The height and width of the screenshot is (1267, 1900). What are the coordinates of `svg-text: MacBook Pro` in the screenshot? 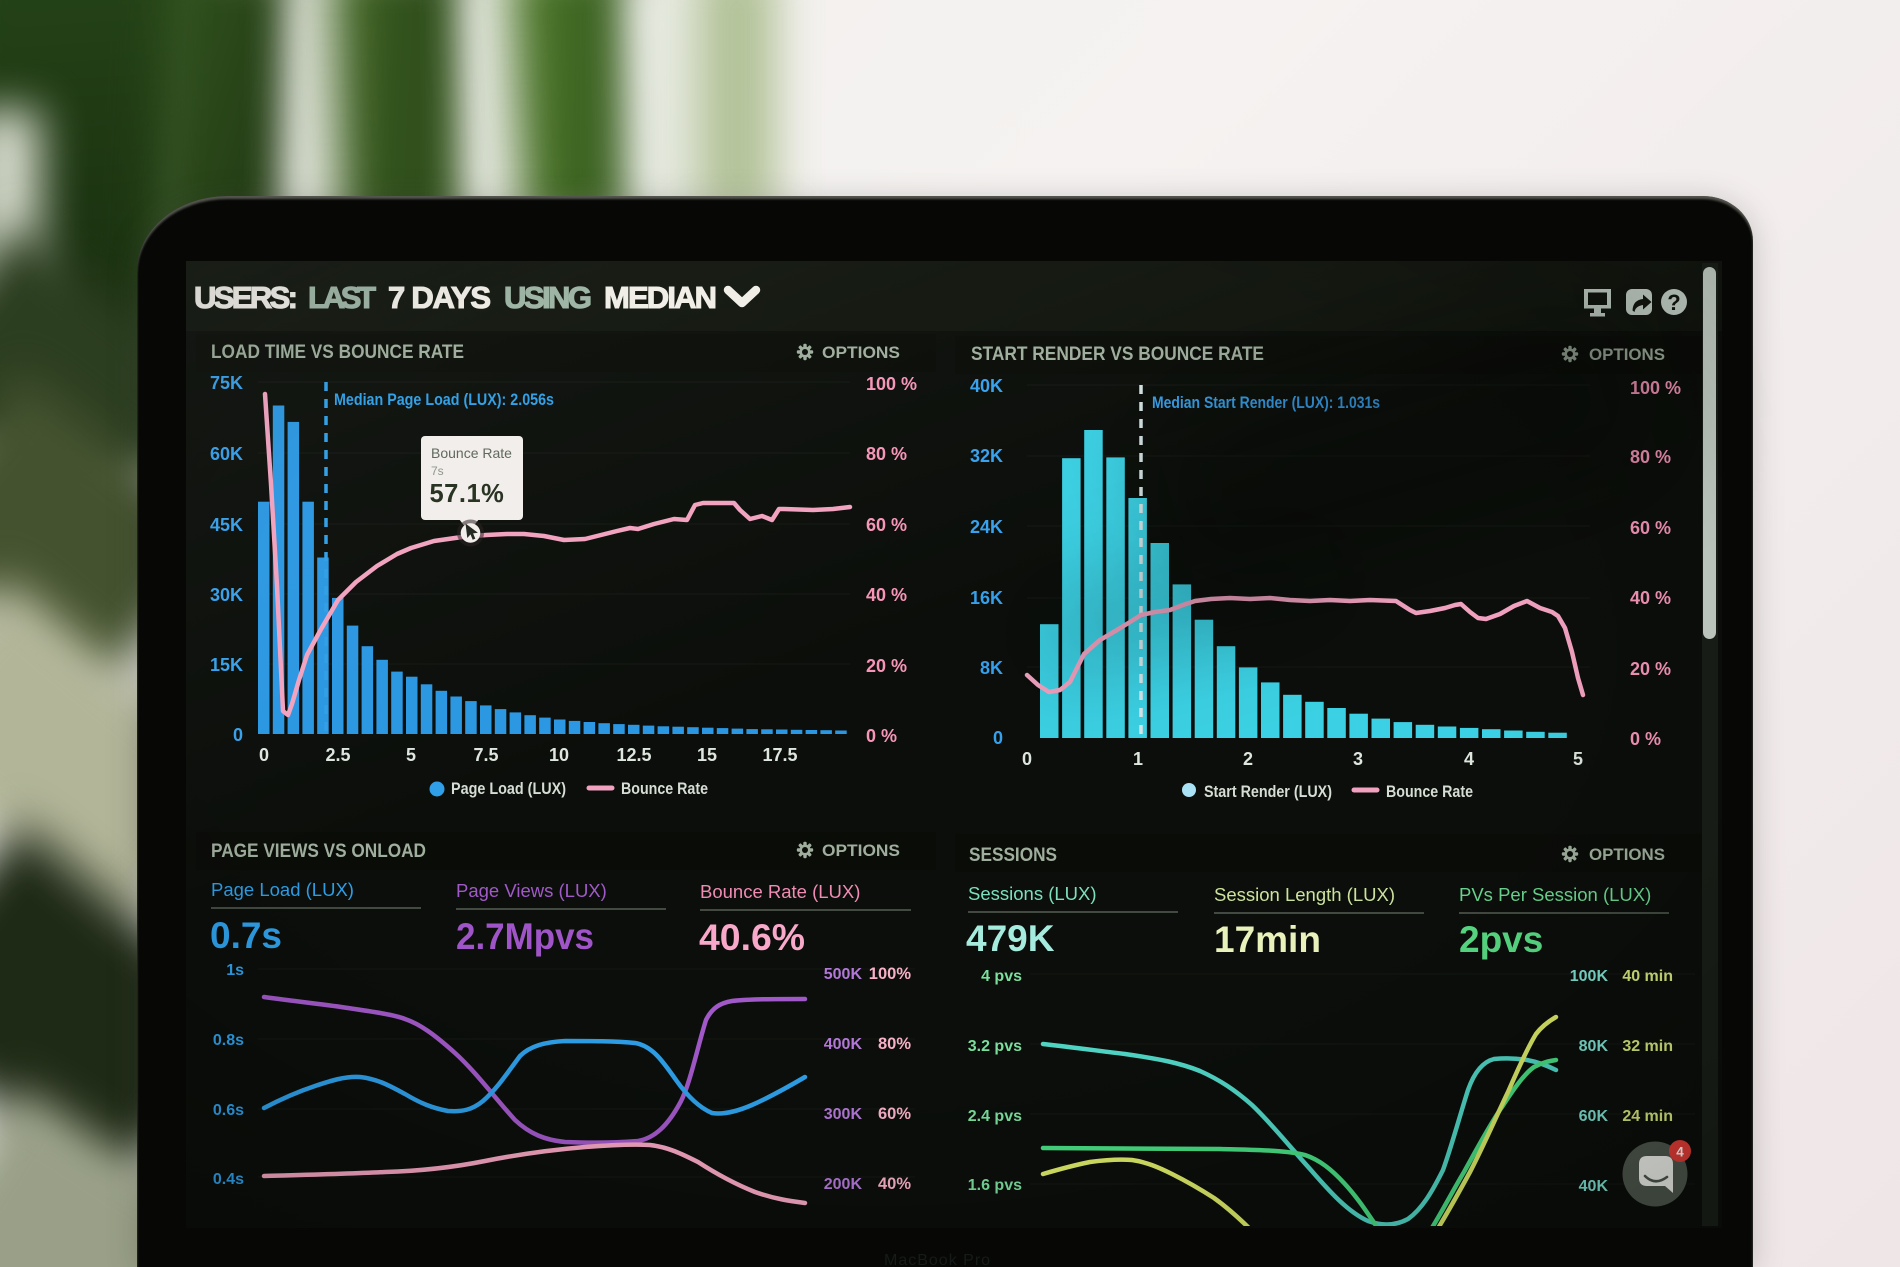 It's located at (937, 1259).